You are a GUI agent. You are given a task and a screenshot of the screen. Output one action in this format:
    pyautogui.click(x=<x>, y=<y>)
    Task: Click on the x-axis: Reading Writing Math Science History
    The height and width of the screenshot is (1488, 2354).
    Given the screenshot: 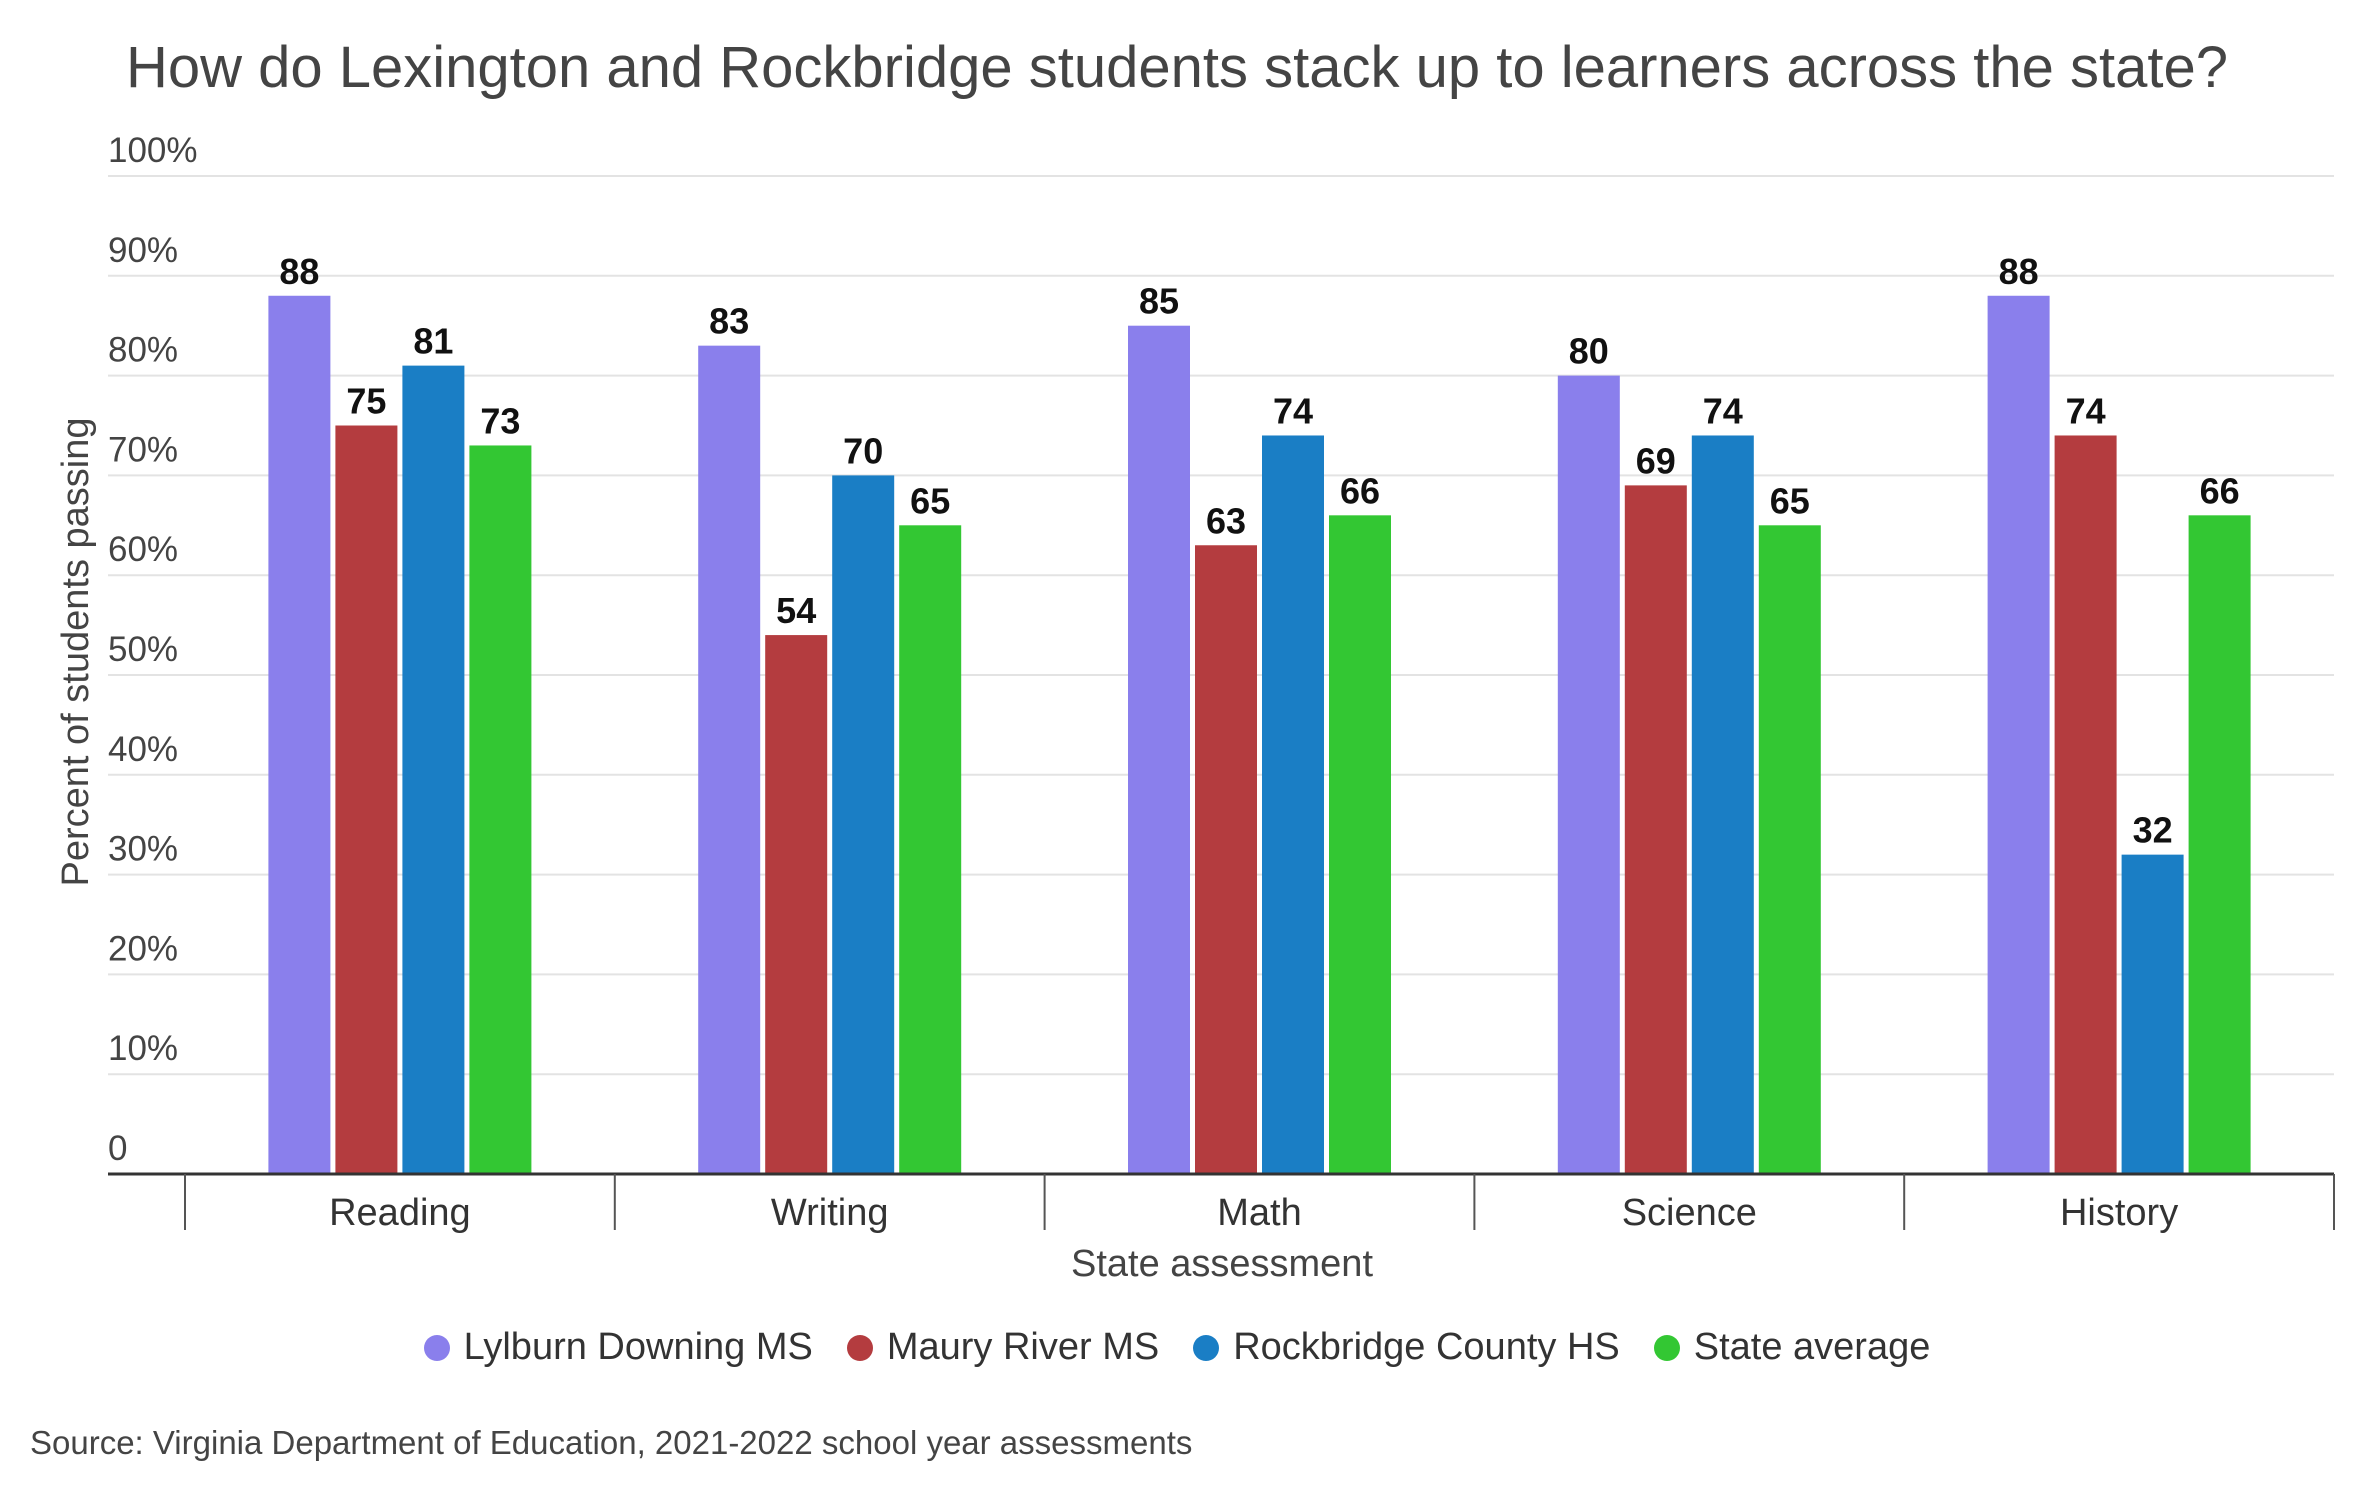 What is the action you would take?
    pyautogui.click(x=1221, y=1203)
    